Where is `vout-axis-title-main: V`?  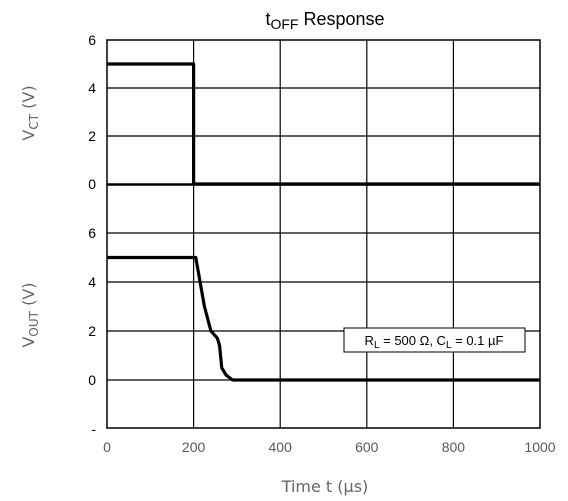 vout-axis-title-main: V is located at coordinates (28, 342).